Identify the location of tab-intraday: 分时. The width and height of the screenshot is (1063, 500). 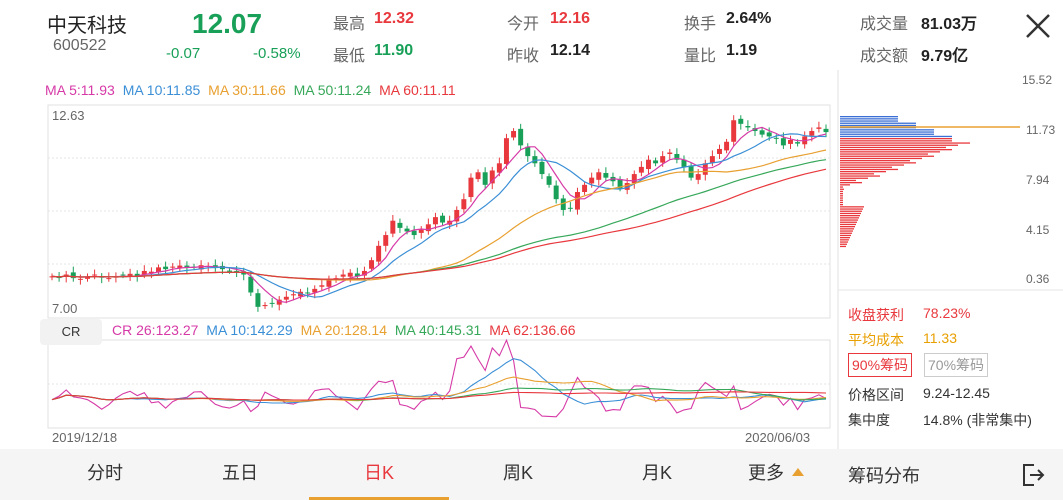
(105, 473).